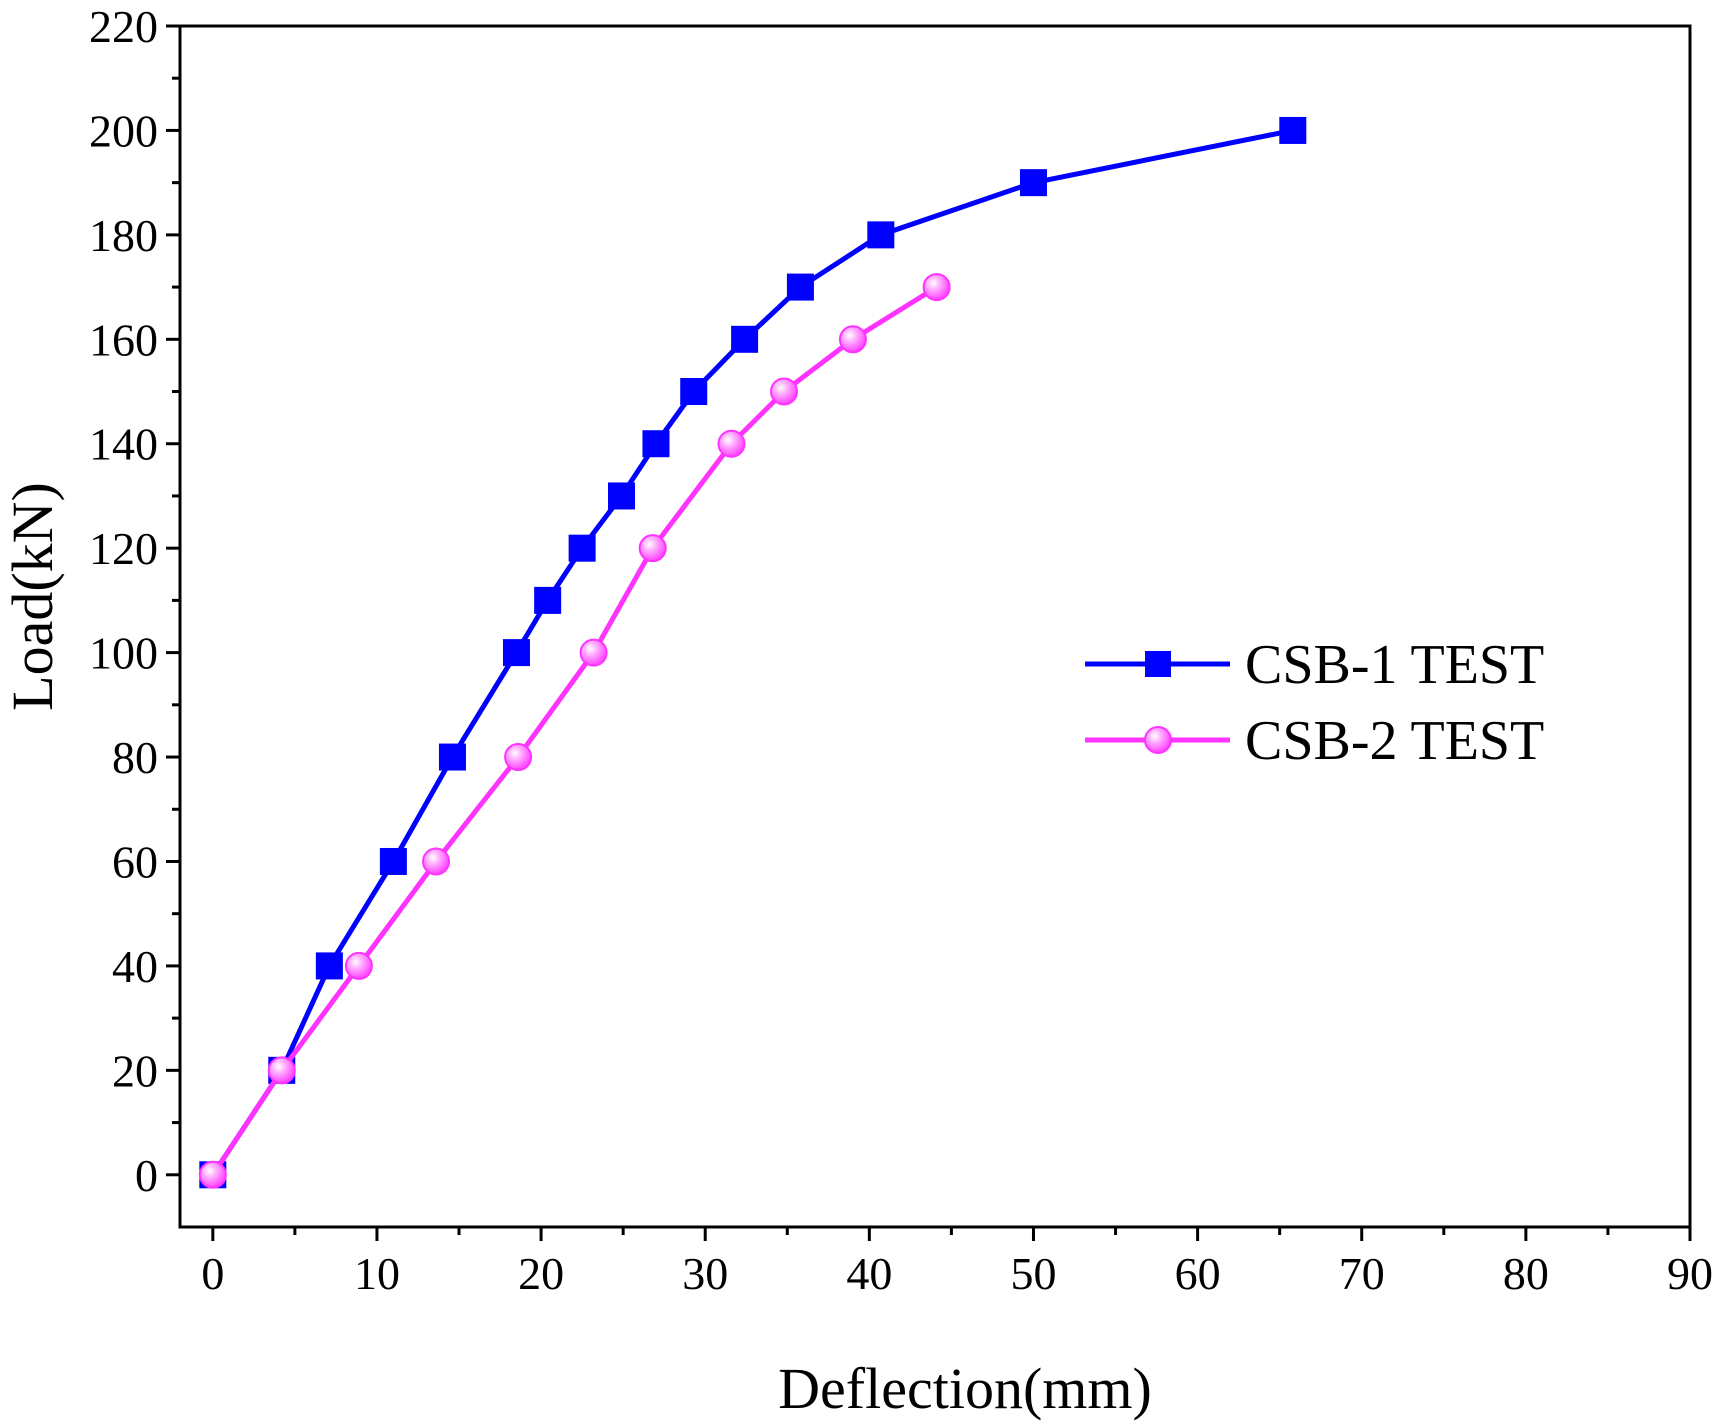 The image size is (1721, 1426). What do you see at coordinates (1362, 1273) in the screenshot?
I see `x-tick-label: 70` at bounding box center [1362, 1273].